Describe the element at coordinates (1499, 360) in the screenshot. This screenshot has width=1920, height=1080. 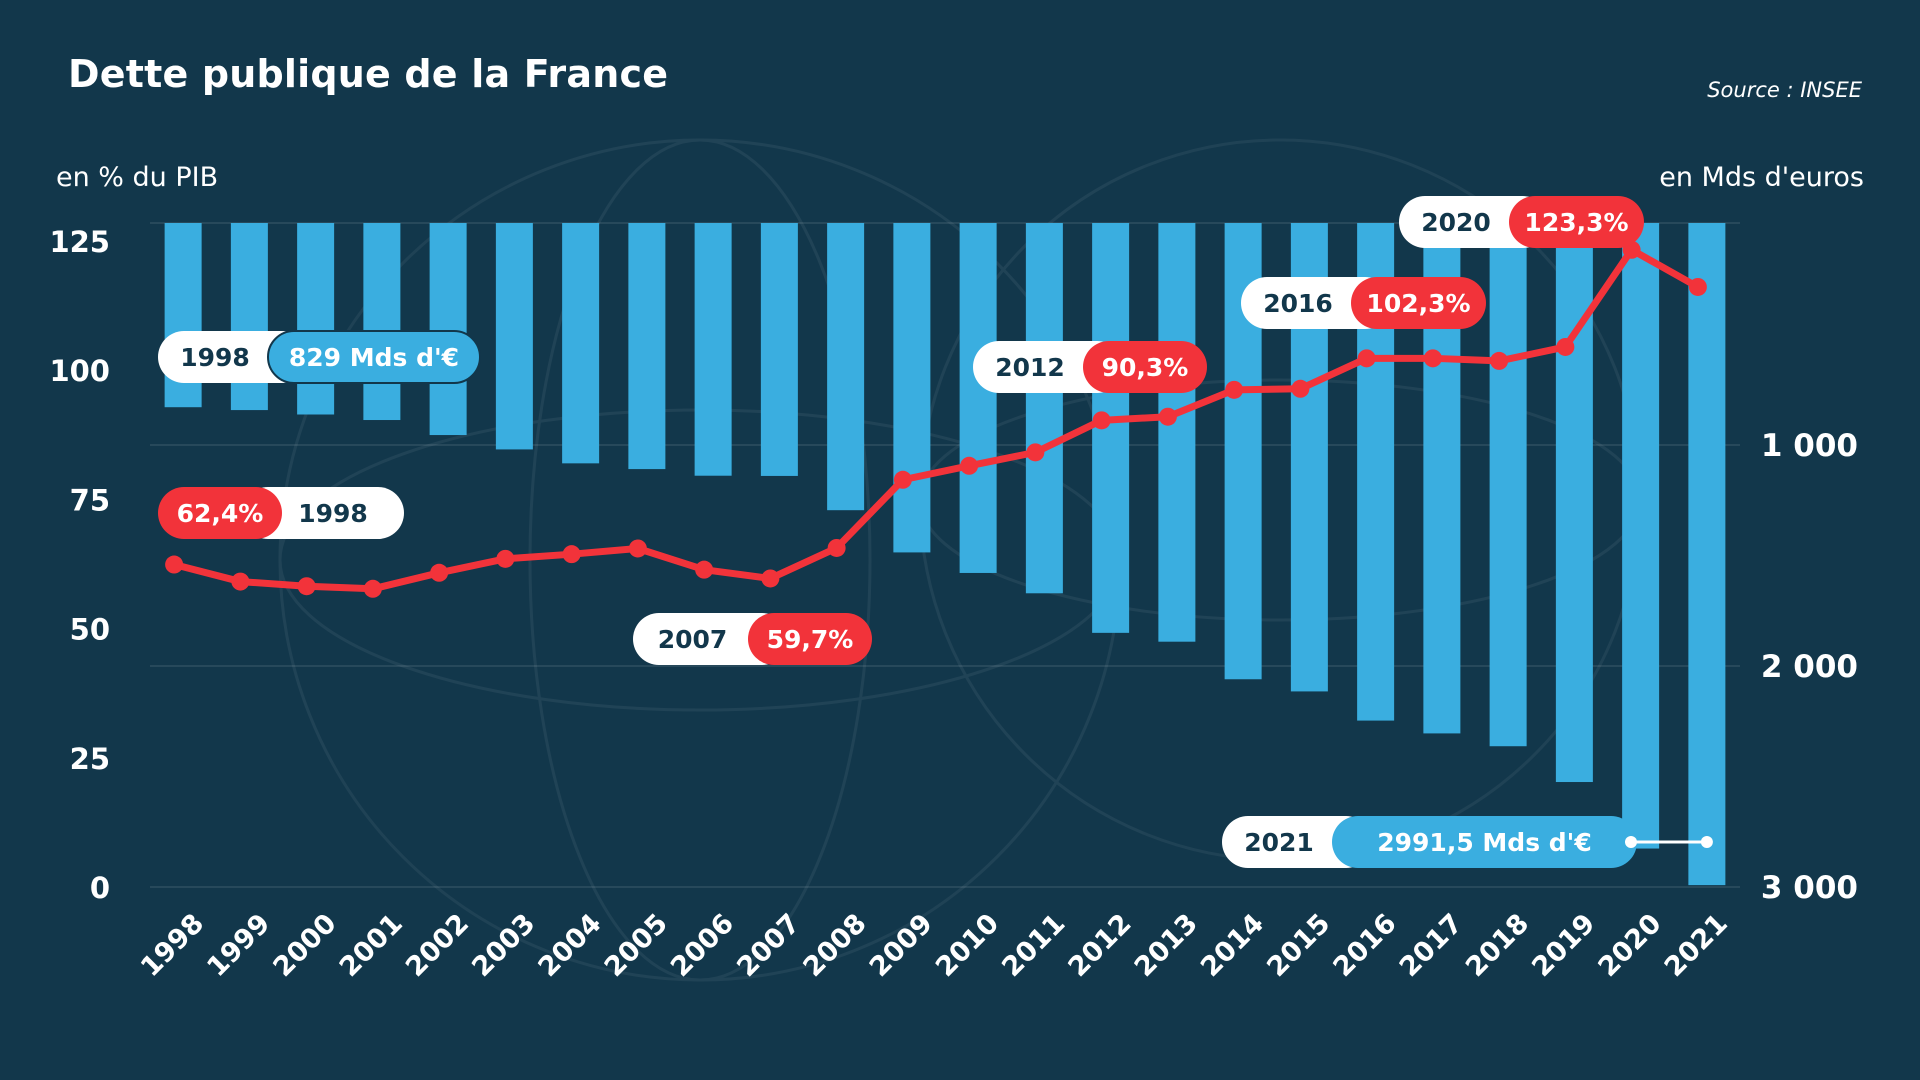
I see `line-point-2018` at that location.